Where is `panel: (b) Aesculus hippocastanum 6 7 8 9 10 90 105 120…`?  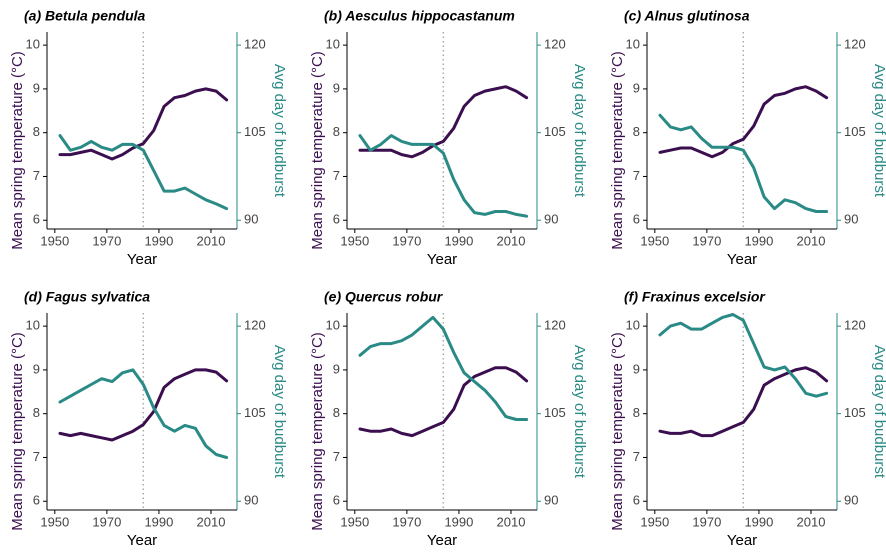
panel: (b) Aesculus hippocastanum 6 7 8 9 10 90 105 120… is located at coordinates (448, 138).